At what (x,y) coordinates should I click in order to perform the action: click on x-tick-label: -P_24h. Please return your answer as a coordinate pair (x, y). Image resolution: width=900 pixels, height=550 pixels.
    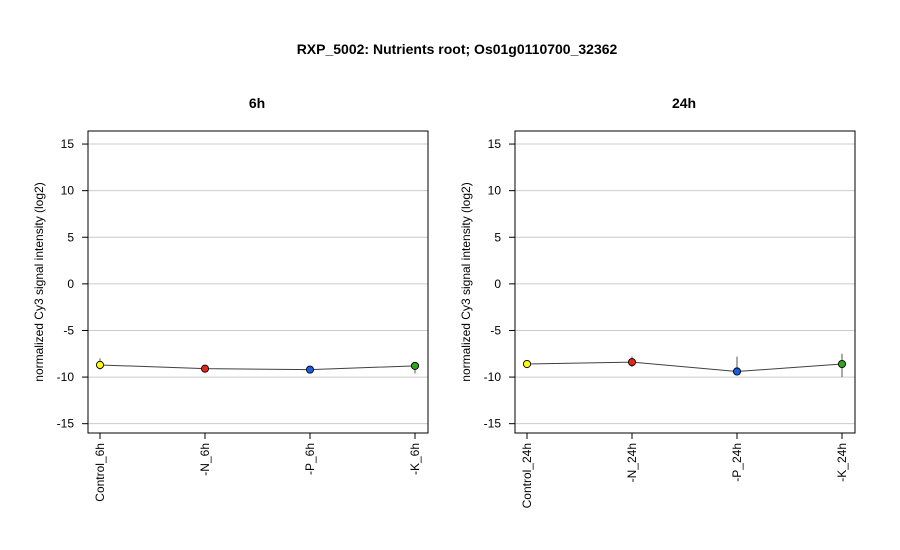
    Looking at the image, I should click on (737, 462).